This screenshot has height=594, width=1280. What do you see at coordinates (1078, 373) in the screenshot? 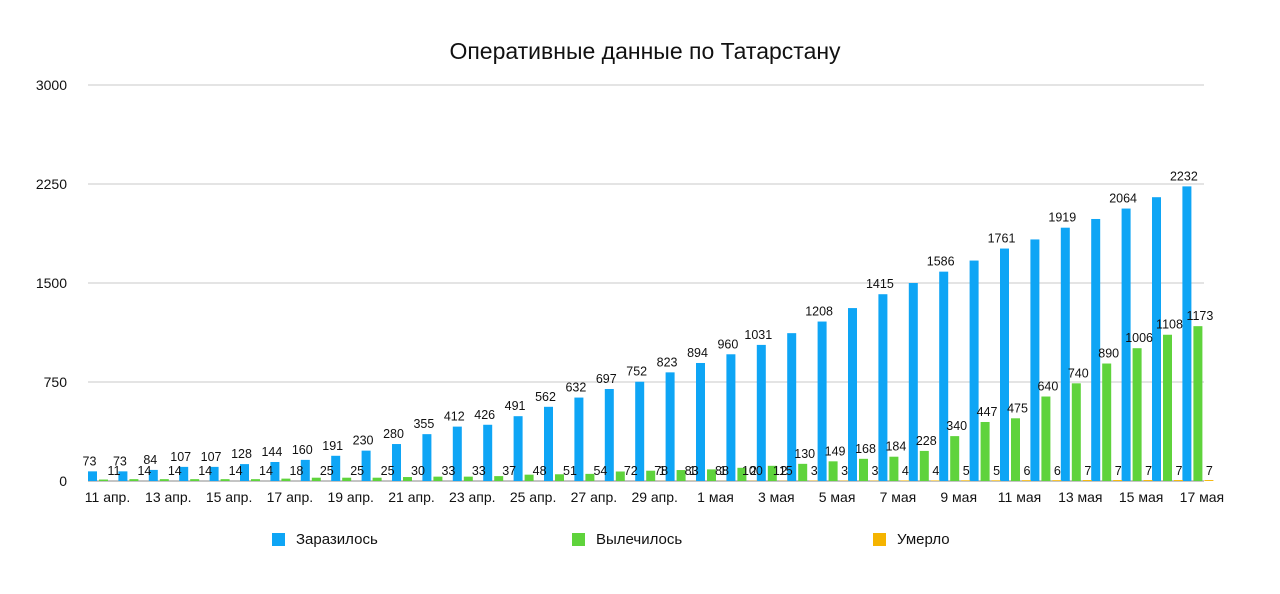
I see `data-label: 740` at bounding box center [1078, 373].